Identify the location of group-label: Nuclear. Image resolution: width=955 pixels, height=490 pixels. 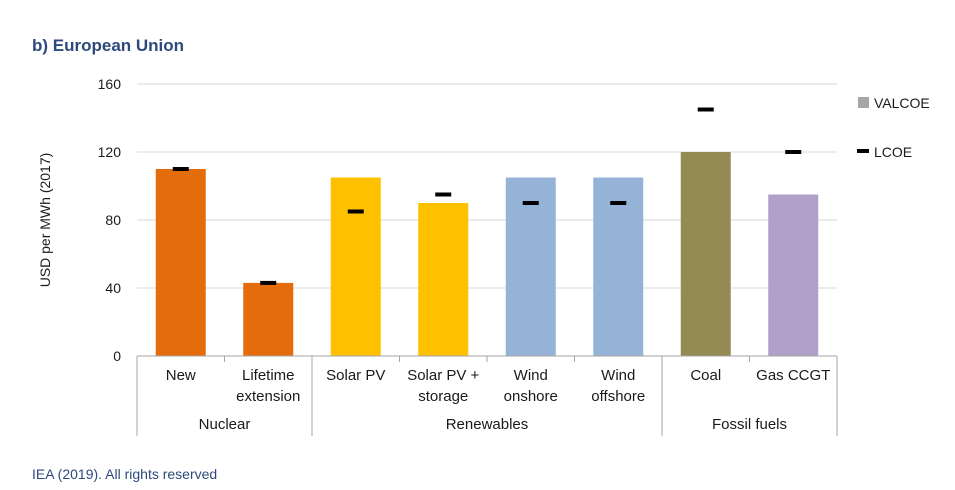
(225, 424).